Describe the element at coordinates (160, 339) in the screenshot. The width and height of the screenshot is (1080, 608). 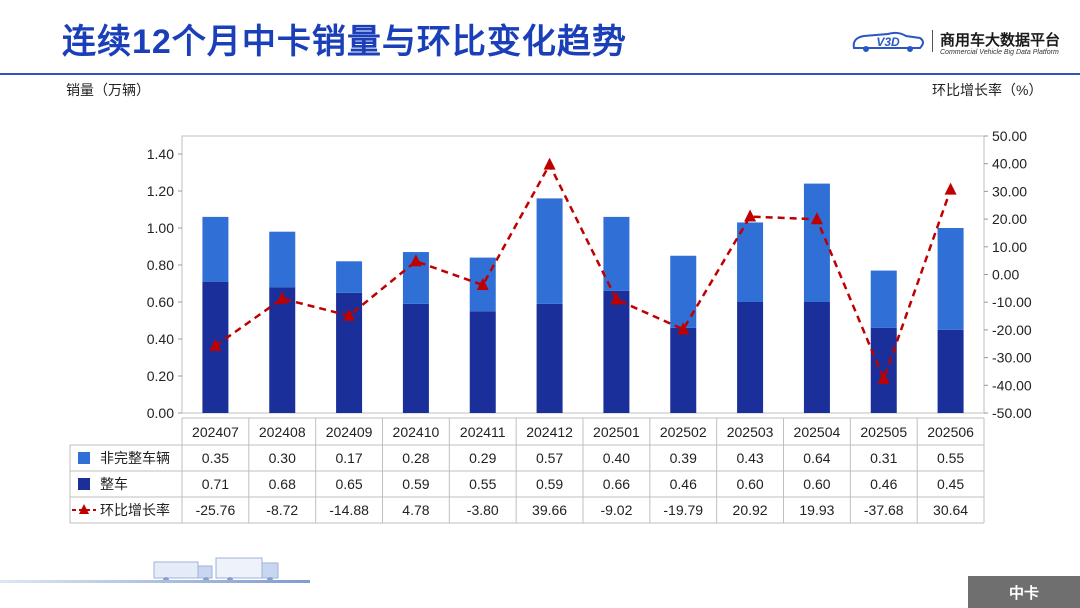
I see `y-tick-label: 0.40` at that location.